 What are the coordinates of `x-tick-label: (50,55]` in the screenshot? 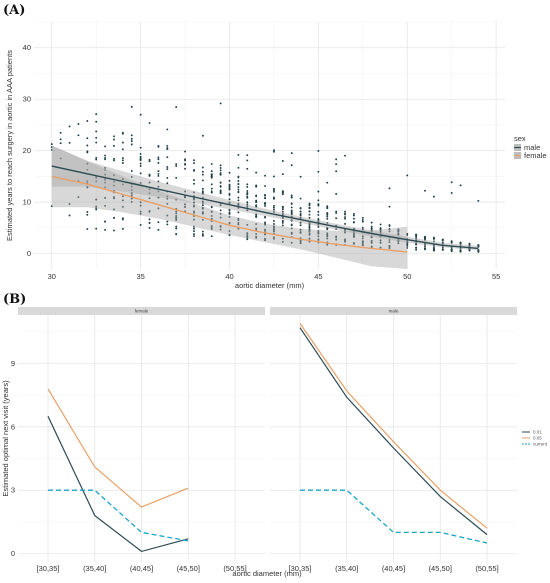 It's located at (486, 568).